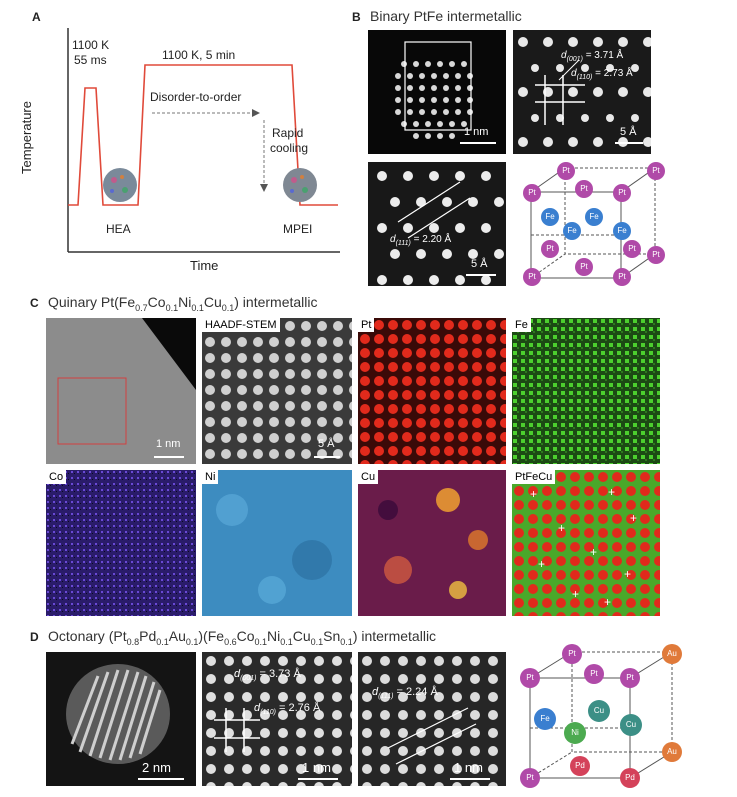  I want to click on ptfe-atom-lattice, so click(434, 100).